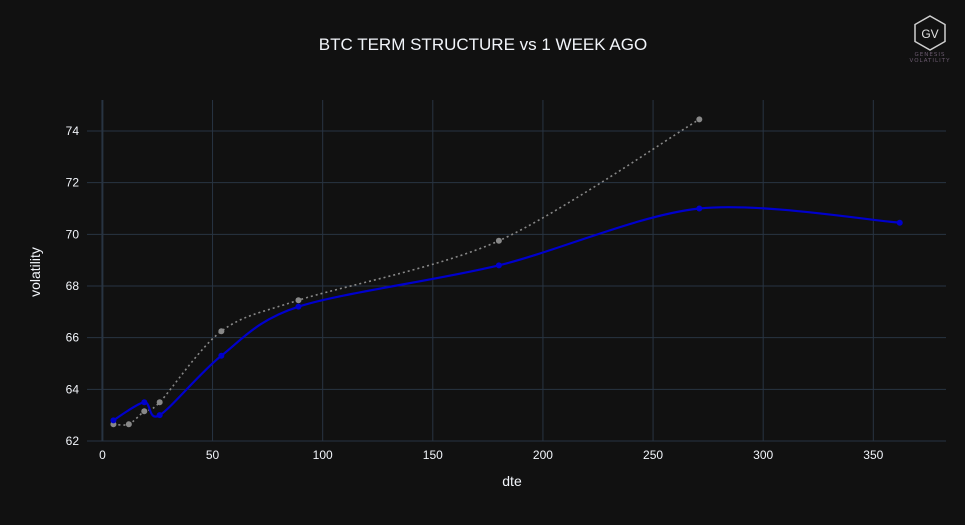 This screenshot has width=965, height=525. I want to click on logo-line1: GENESIS, so click(930, 55).